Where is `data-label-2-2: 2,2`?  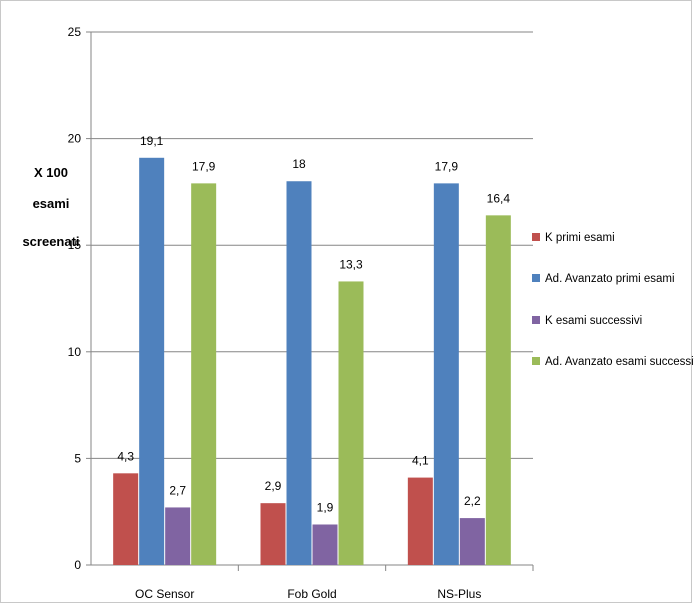 data-label-2-2: 2,2 is located at coordinates (472, 501).